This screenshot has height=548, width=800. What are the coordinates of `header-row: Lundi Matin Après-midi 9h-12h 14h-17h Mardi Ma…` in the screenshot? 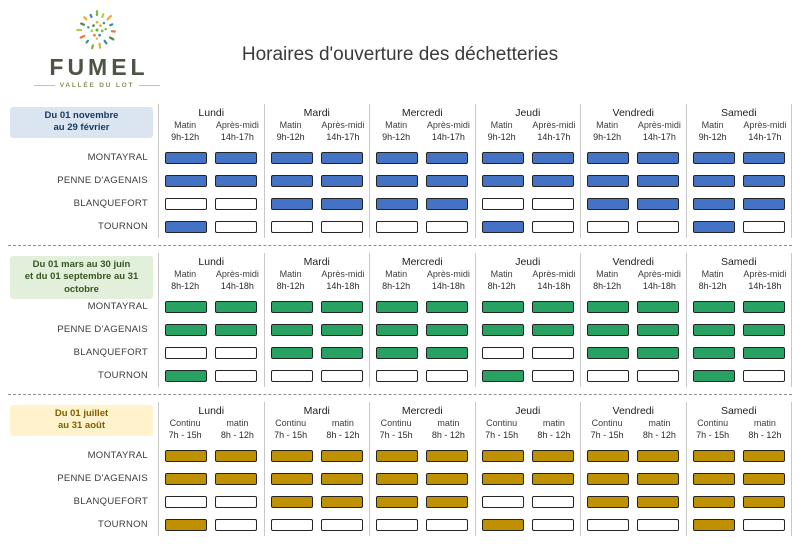 It's located at (401, 125).